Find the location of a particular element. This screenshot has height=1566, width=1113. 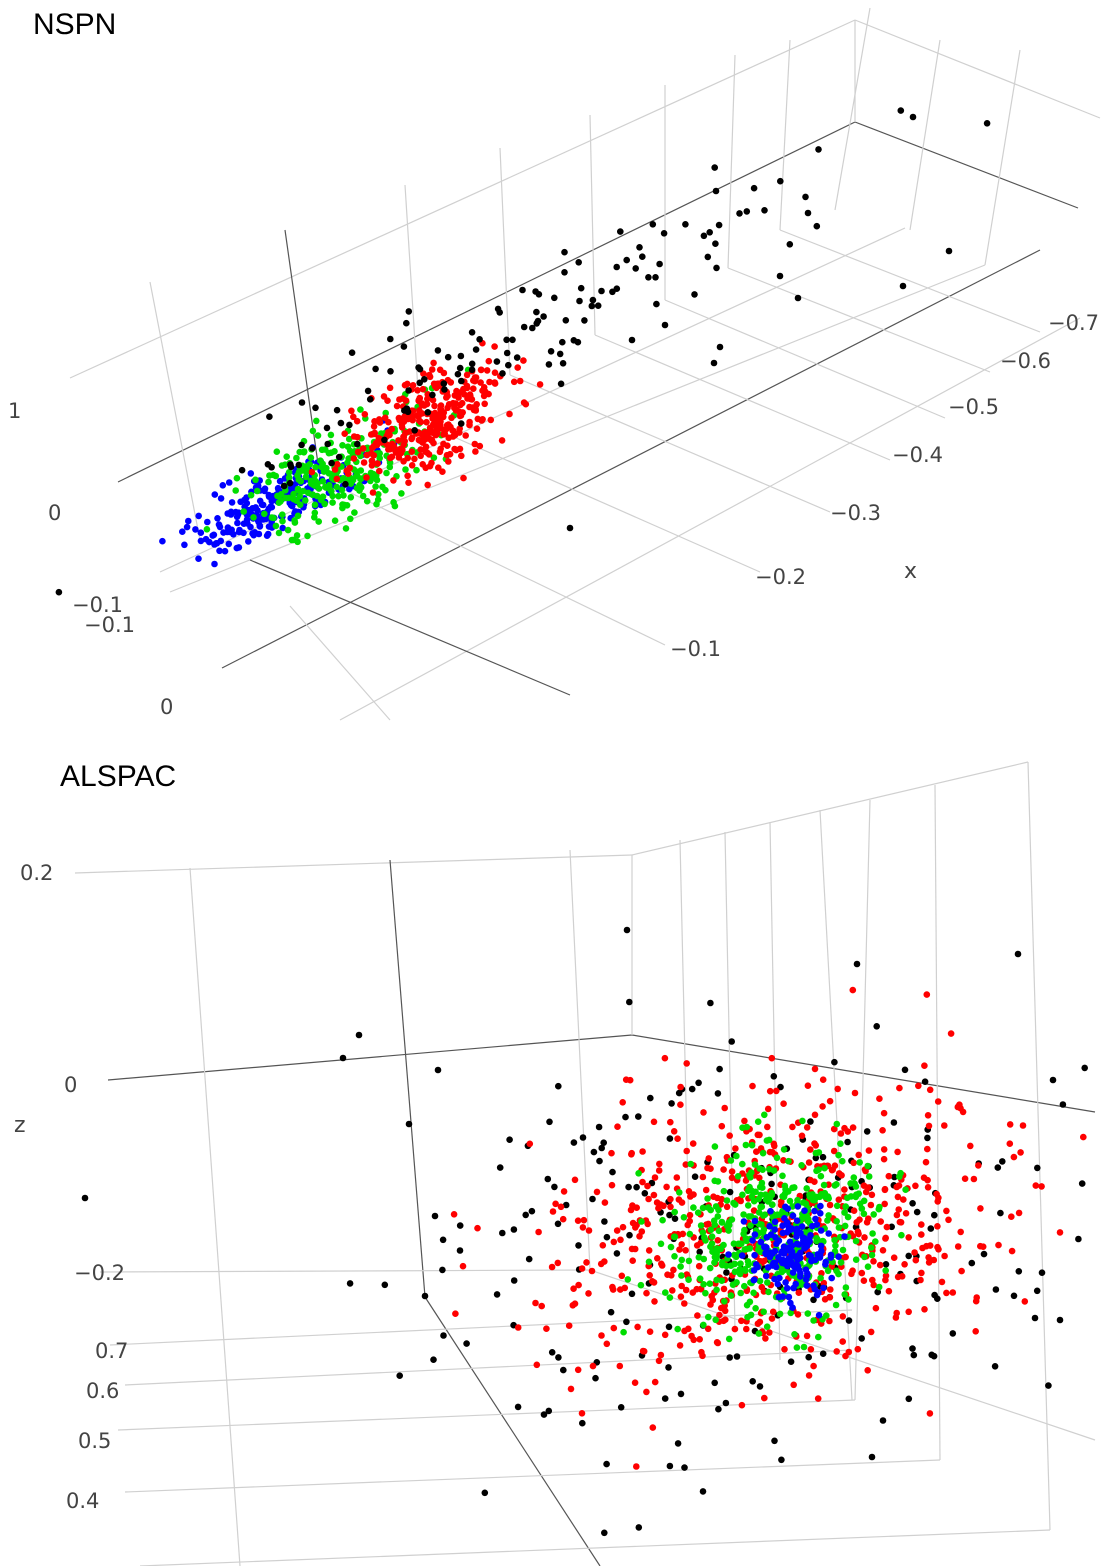

z-tick-label: −0.2 is located at coordinates (99, 1273).